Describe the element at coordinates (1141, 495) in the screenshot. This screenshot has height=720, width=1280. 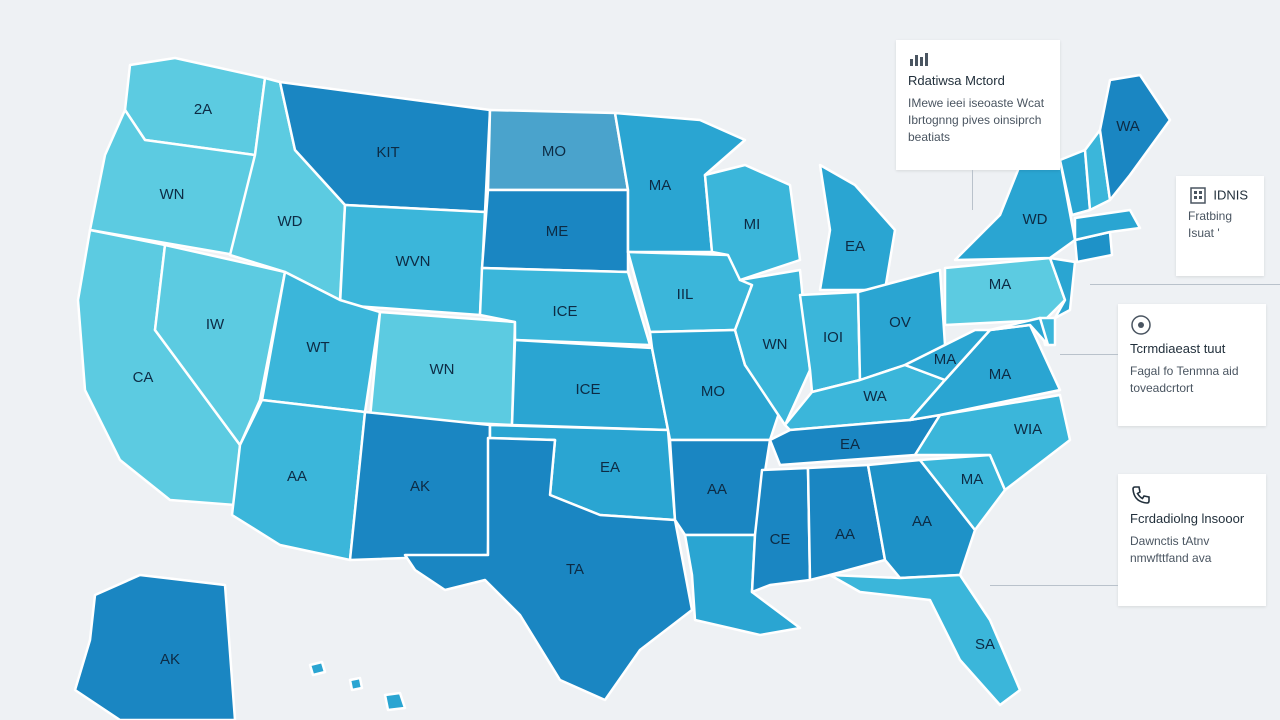
I see `phone-icon` at that location.